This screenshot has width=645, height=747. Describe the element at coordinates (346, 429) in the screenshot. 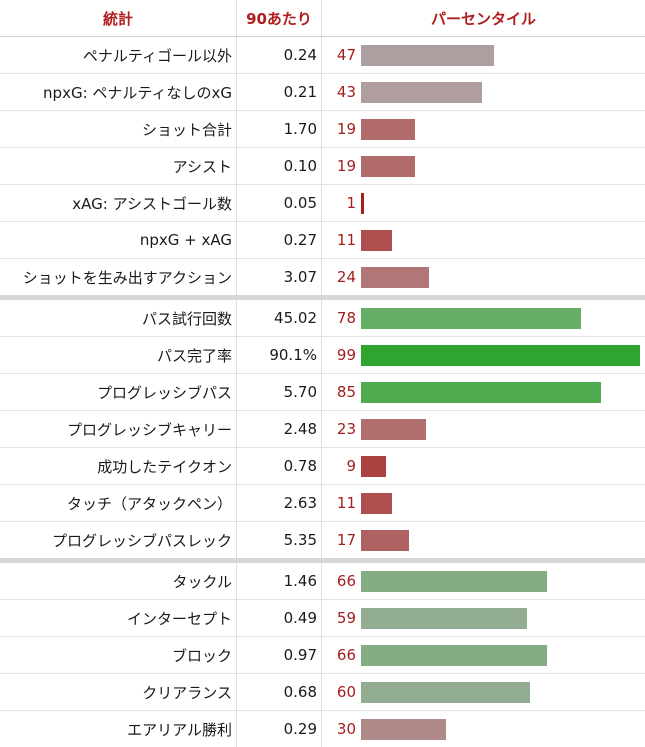

I see `percentile-value: 23` at that location.